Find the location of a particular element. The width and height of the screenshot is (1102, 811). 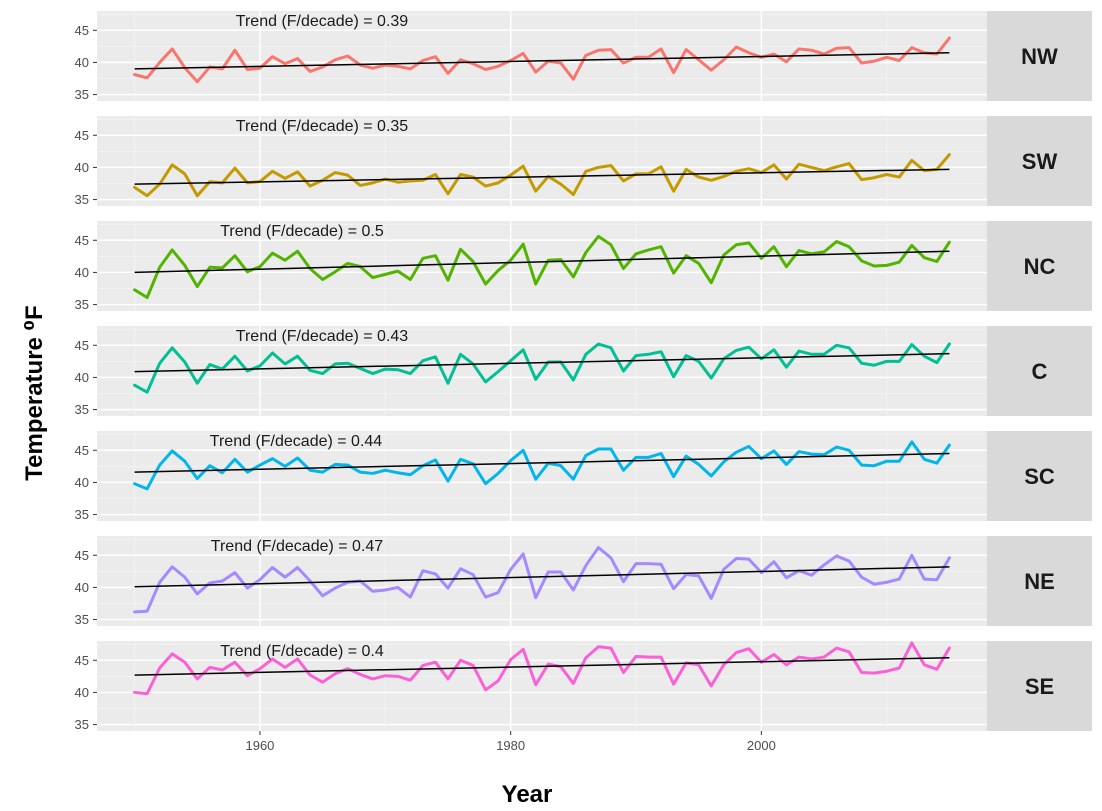

trend-annotation-sc: Trend (F/decade) = 0.44 is located at coordinates (296, 441).